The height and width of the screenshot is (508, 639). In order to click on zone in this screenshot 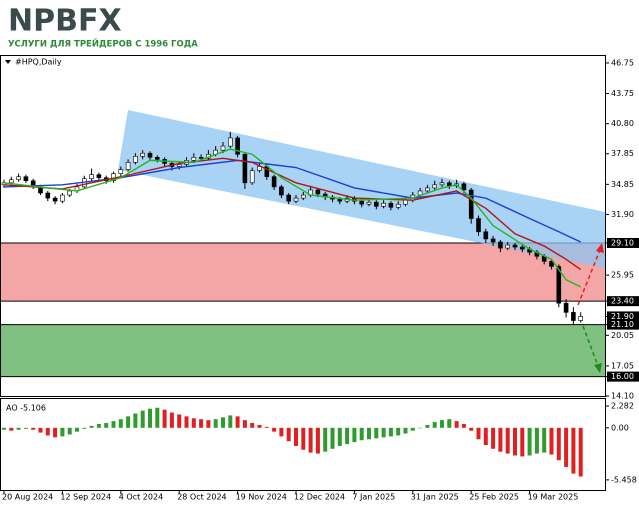, I will do `click(303, 350)`.